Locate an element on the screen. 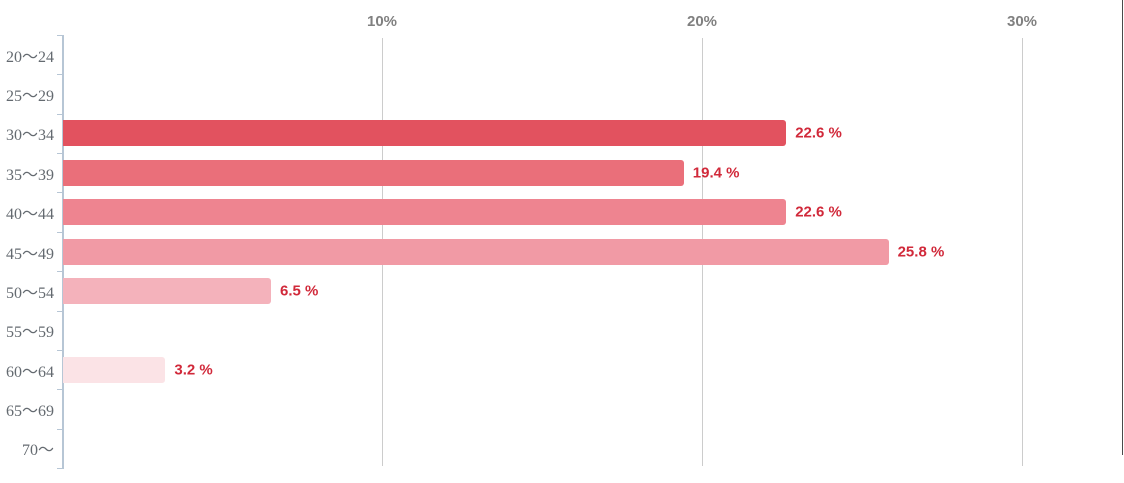  bar-50〜54 is located at coordinates (167, 290).